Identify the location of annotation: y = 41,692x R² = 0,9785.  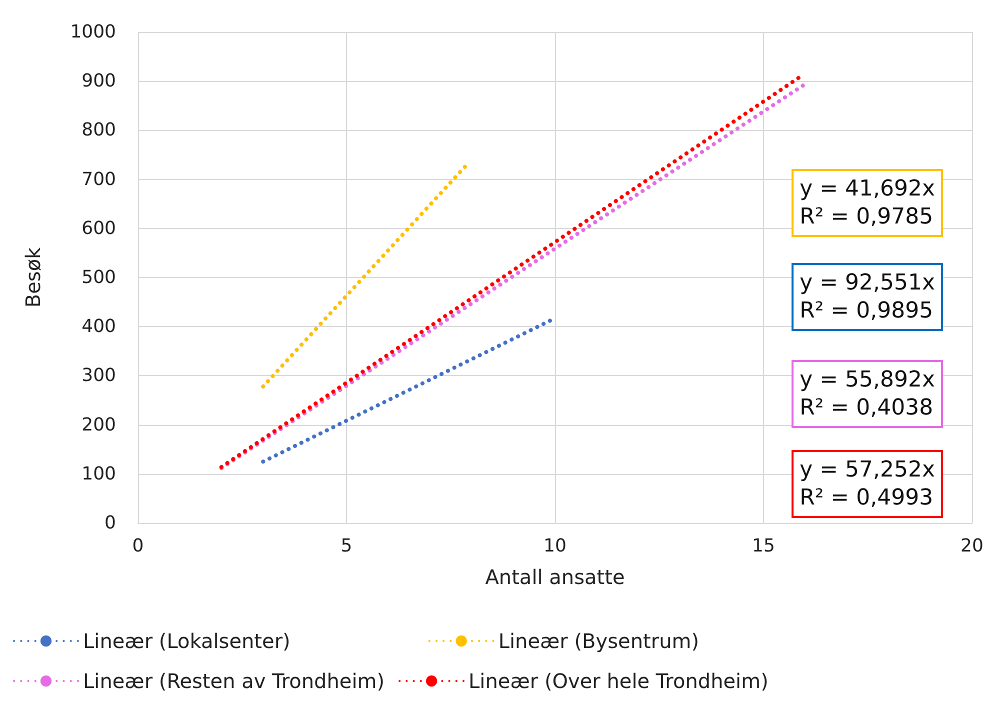
(867, 203).